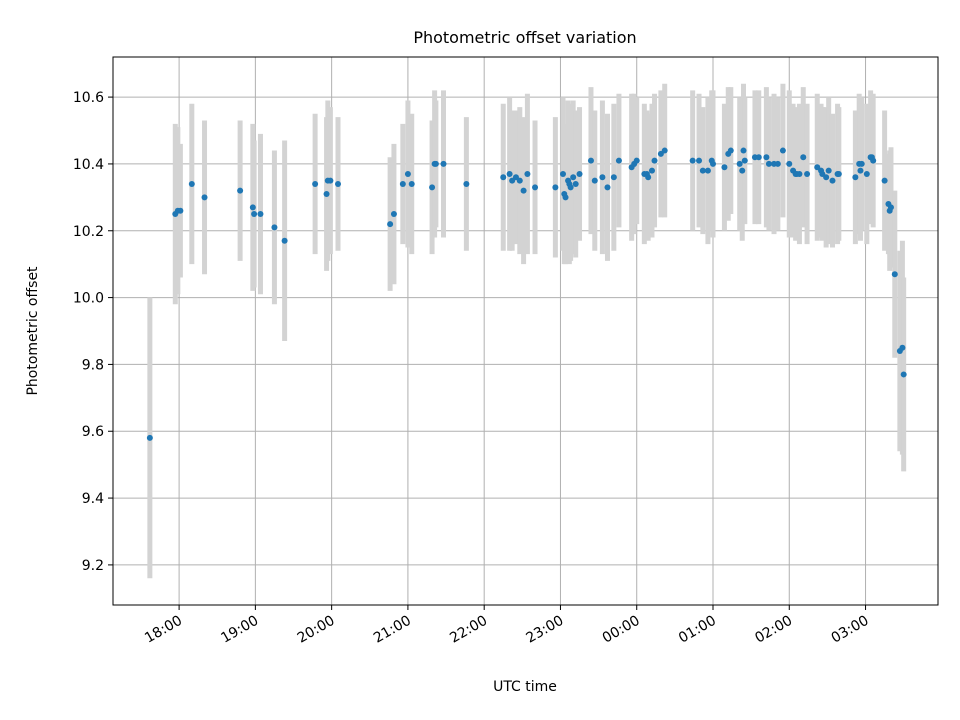 Image resolution: width=960 pixels, height=720 pixels. Describe the element at coordinates (88, 98) in the screenshot. I see `y-tick-label: 10.6` at that location.